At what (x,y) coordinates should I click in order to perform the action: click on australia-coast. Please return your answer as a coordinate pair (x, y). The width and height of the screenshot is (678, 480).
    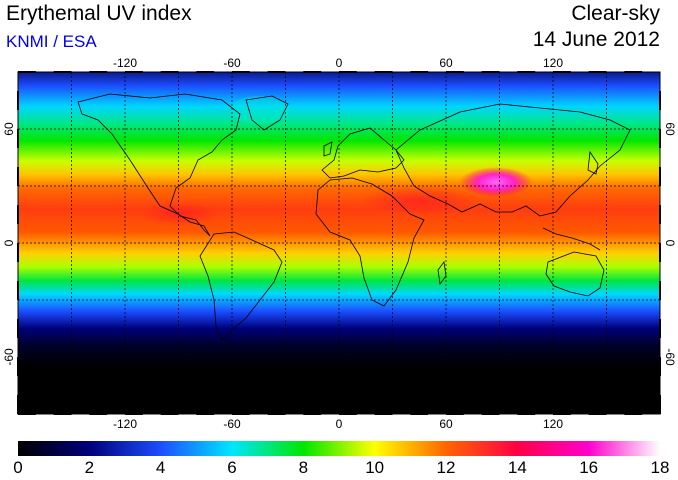
    Looking at the image, I should click on (575, 274).